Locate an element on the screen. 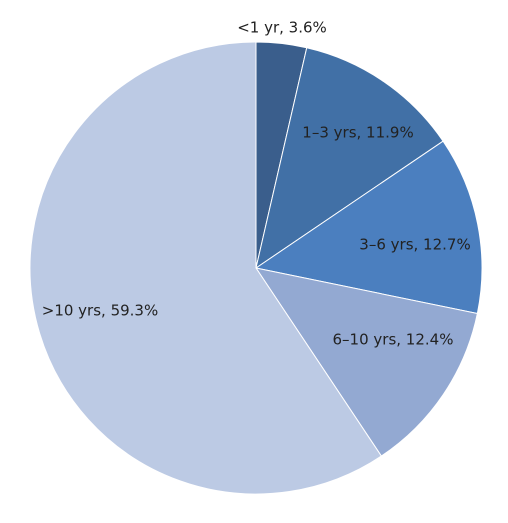 The height and width of the screenshot is (523, 508). slice-label: <1 yr, 3.6% is located at coordinates (282, 28).